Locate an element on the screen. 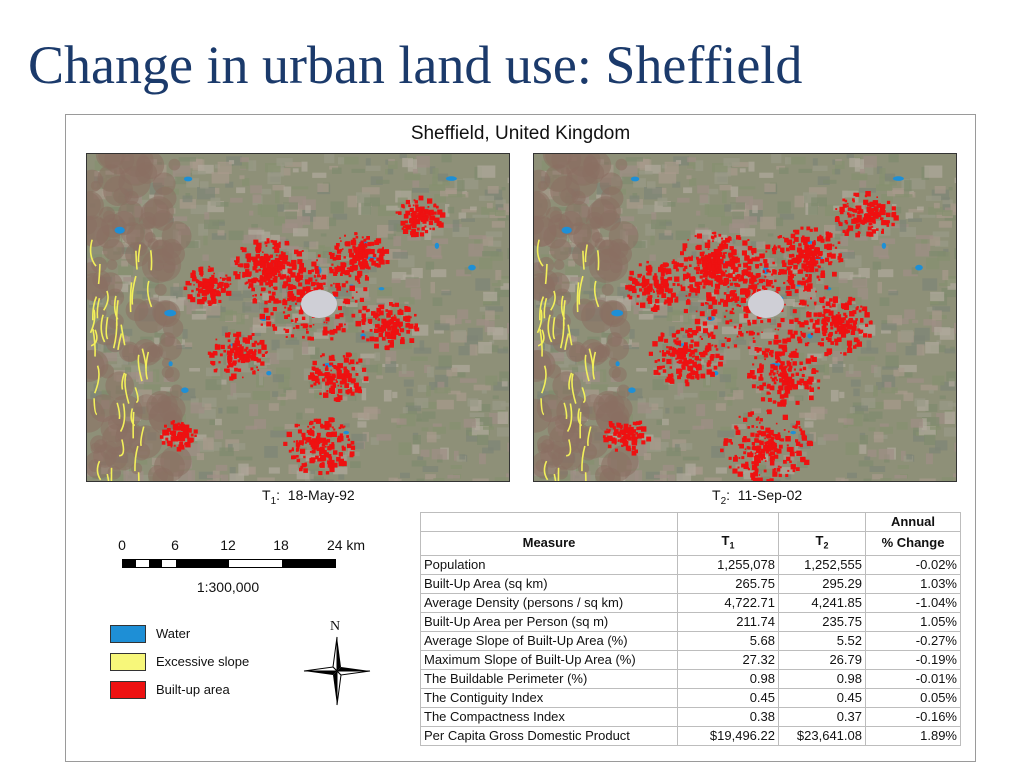  cell-measure: Maximum Slope of Built-Up Area (%) is located at coordinates (549, 659).